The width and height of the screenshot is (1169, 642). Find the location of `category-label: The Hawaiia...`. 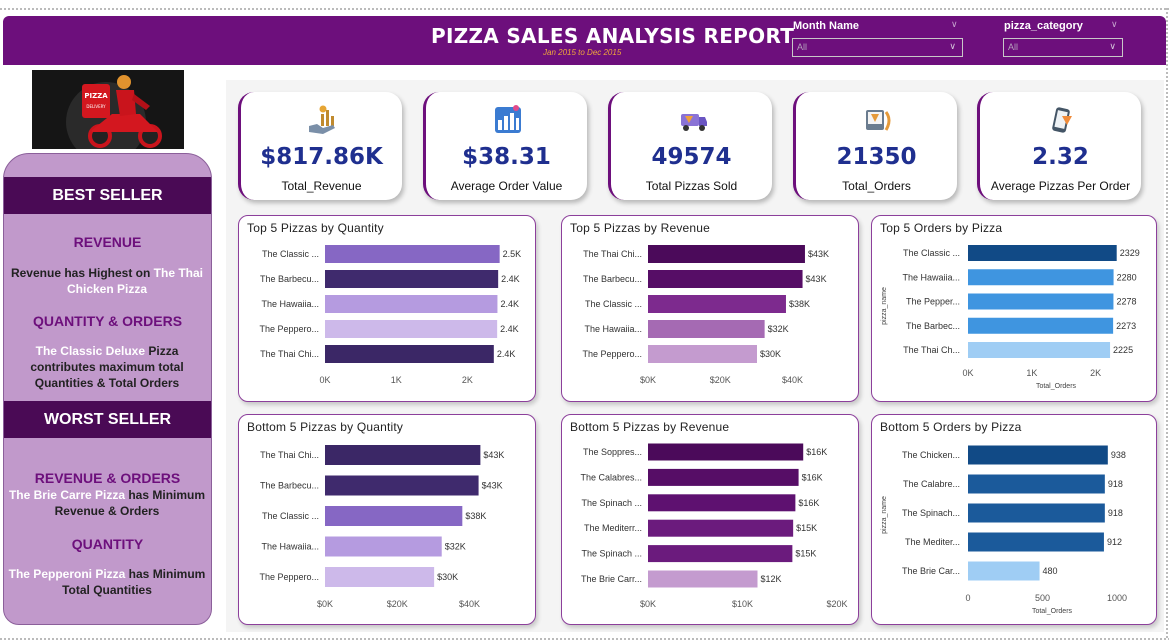

category-label: The Hawaiia... is located at coordinates (290, 547).